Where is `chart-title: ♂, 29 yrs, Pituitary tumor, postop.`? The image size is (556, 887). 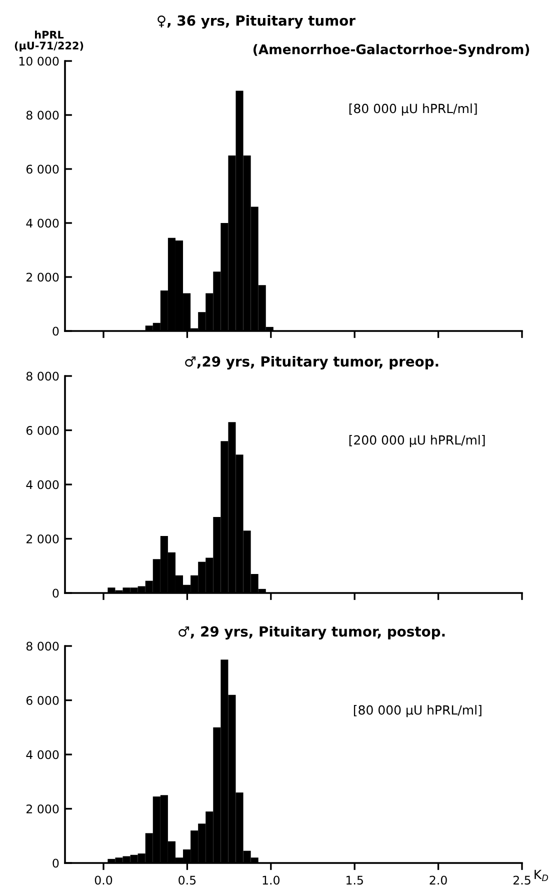
chart-title: ♂, 29 yrs, Pituitary tumor, postop. is located at coordinates (311, 633).